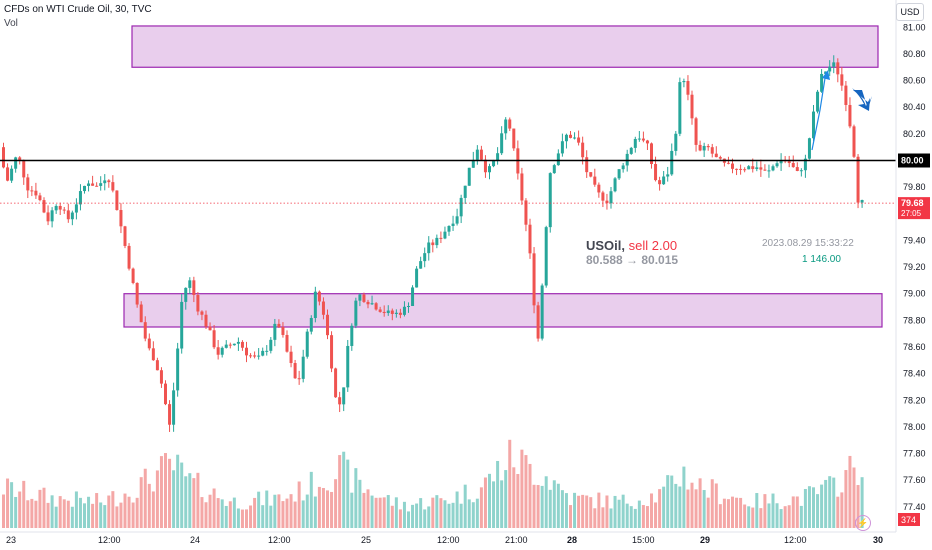 This screenshot has width=932, height=550. I want to click on y-tick-label: 79.00, so click(914, 294).